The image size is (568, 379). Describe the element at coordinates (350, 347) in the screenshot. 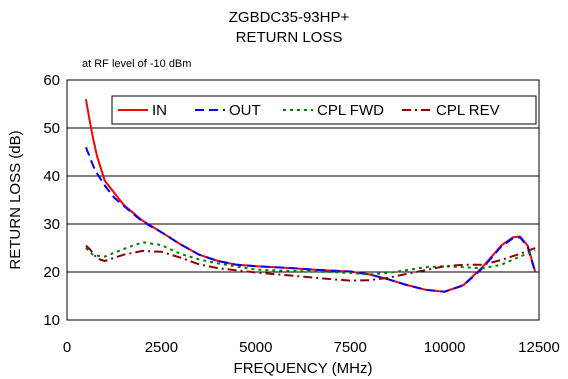

I see `x-tick-label-3: 7500` at that location.